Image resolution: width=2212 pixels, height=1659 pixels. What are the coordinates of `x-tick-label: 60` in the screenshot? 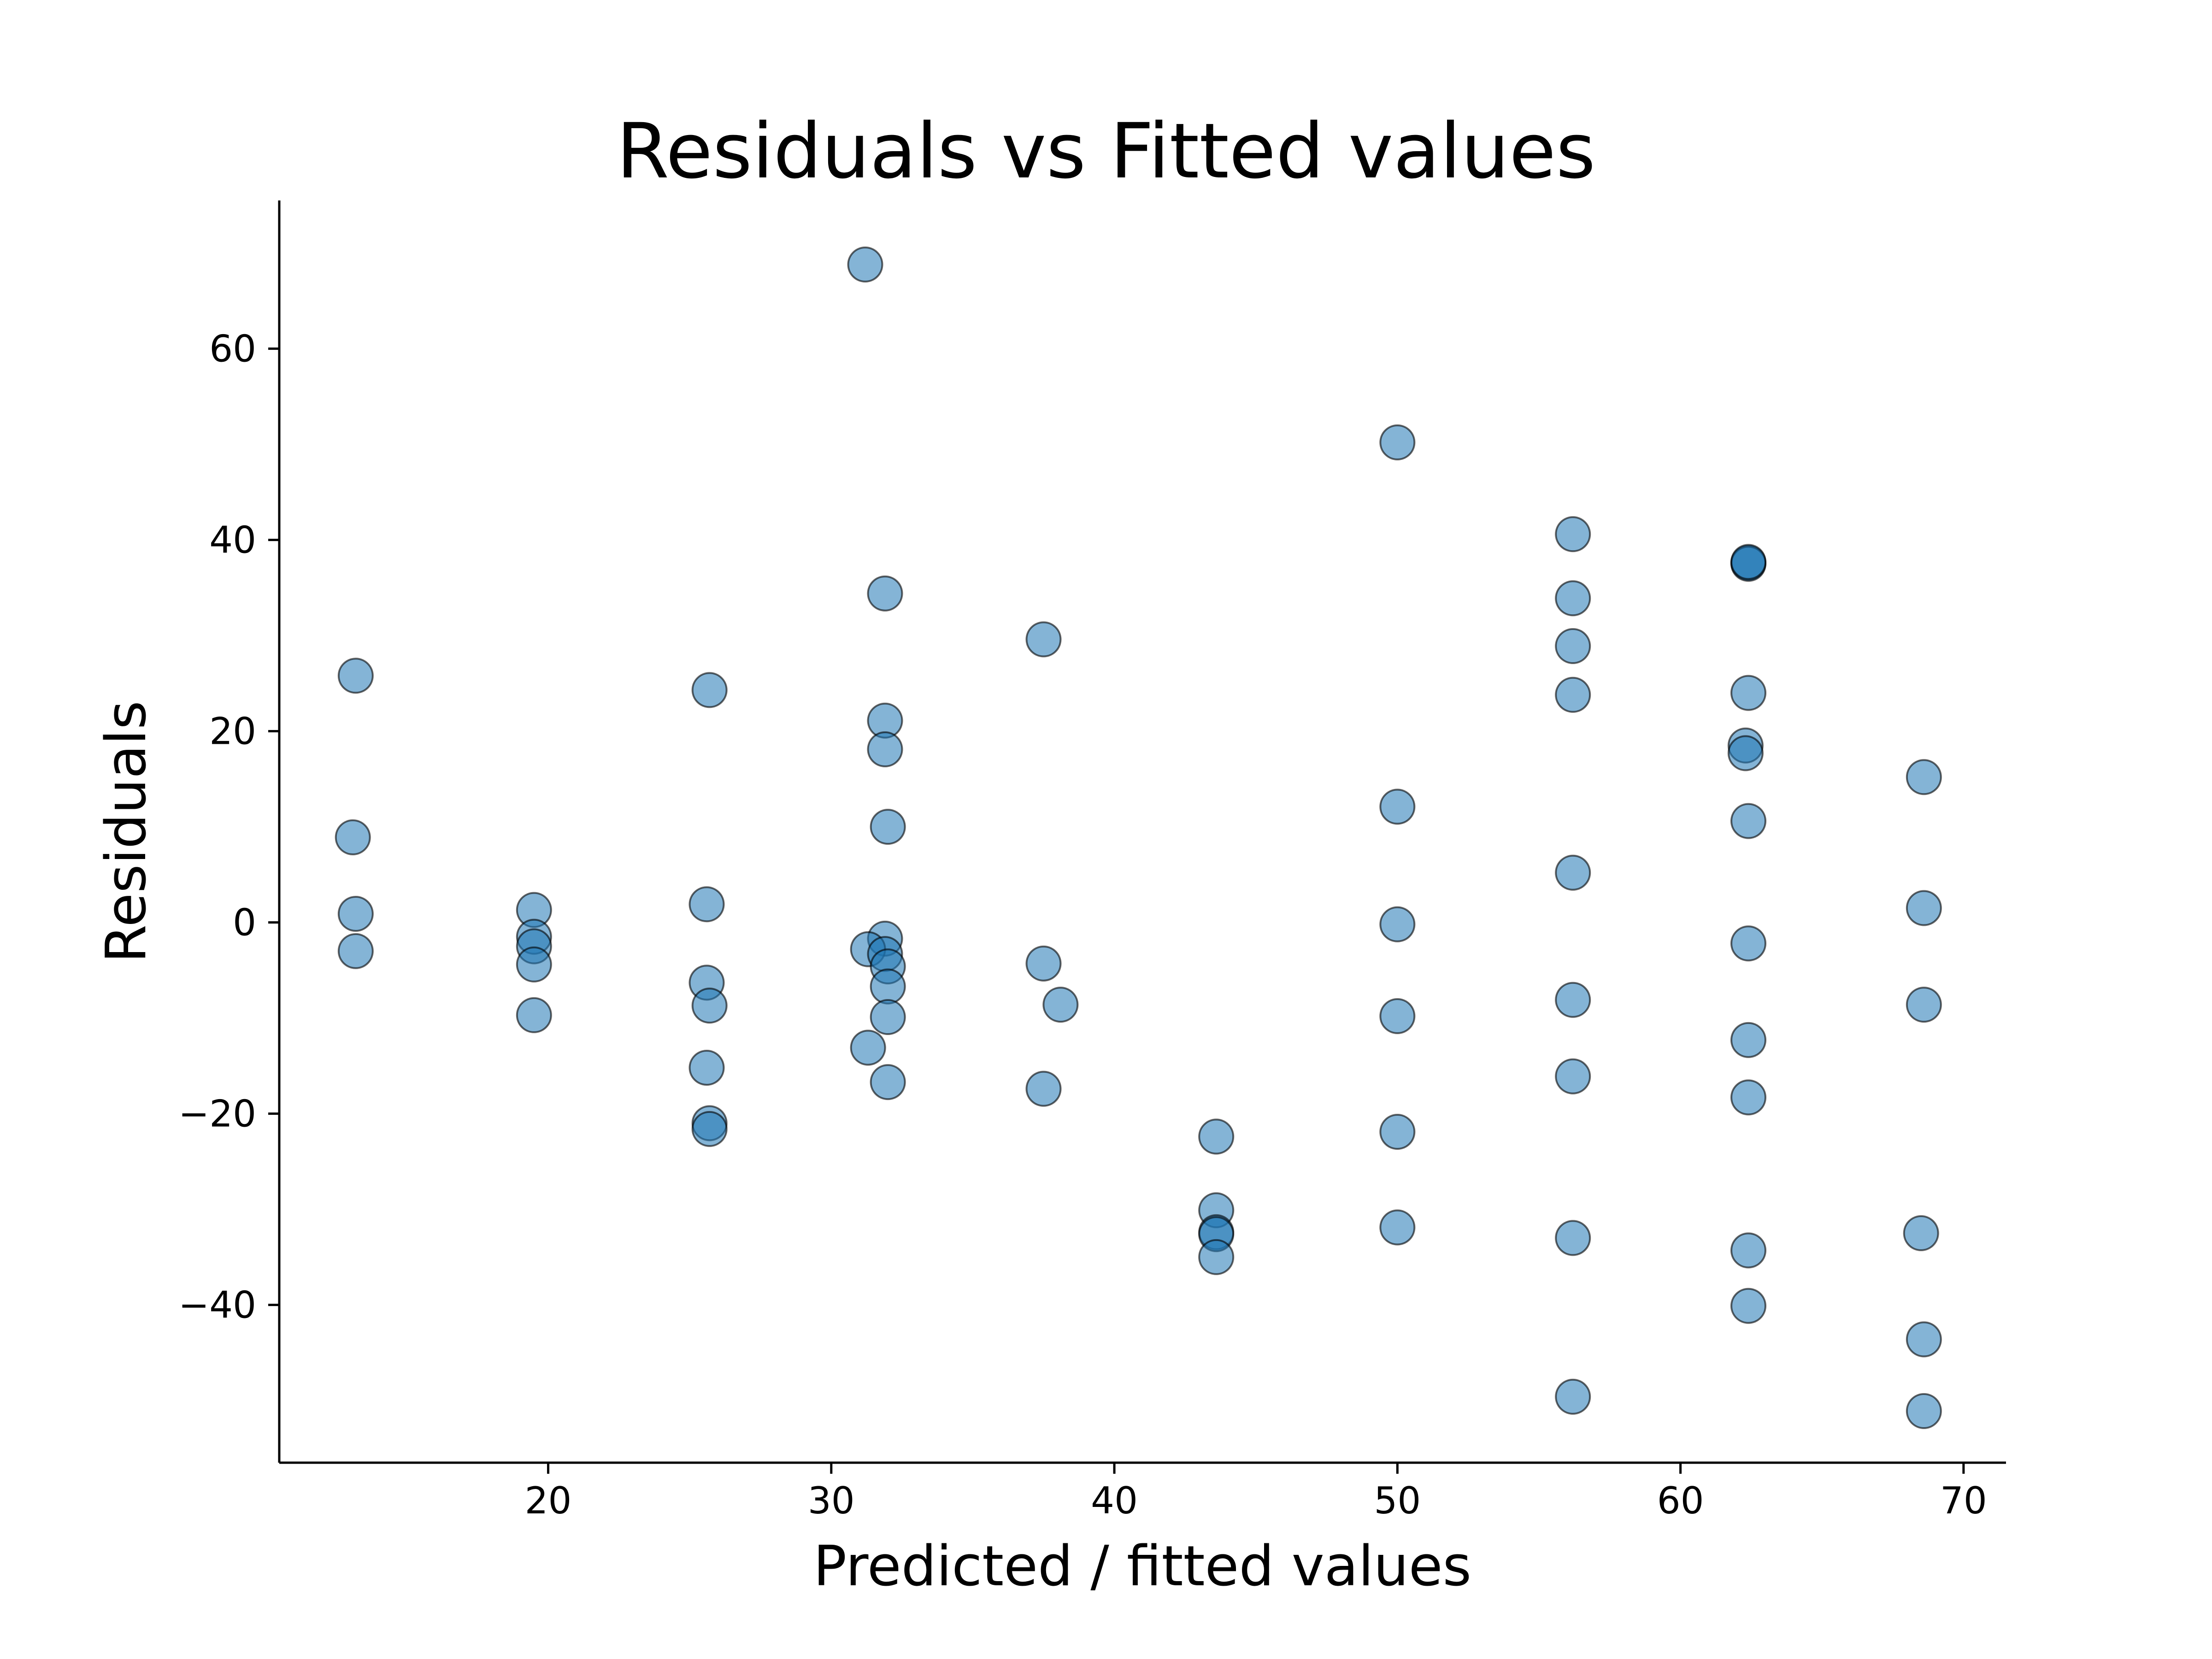 It's located at (1680, 1500).